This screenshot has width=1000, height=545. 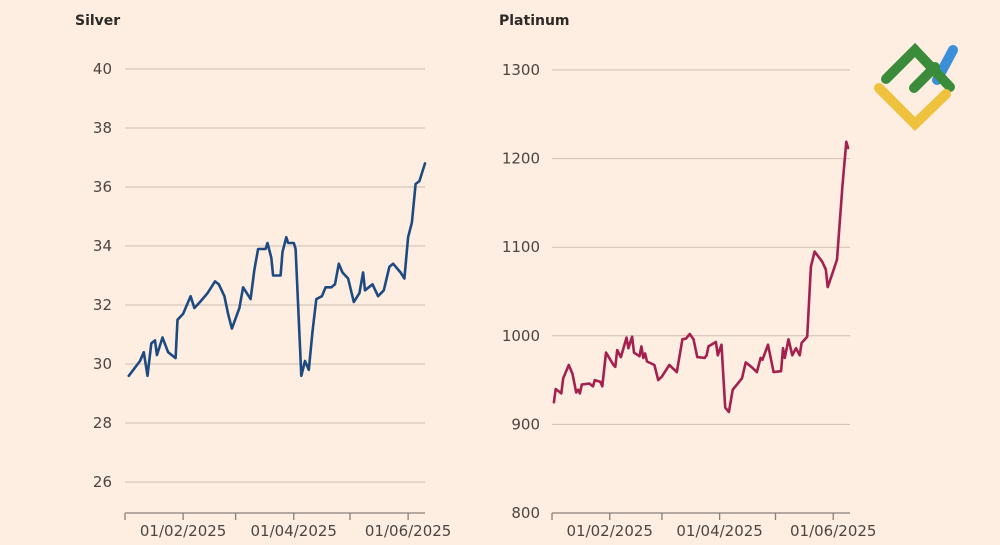 What do you see at coordinates (102, 246) in the screenshot?
I see `silver-y-tick-label: 34` at bounding box center [102, 246].